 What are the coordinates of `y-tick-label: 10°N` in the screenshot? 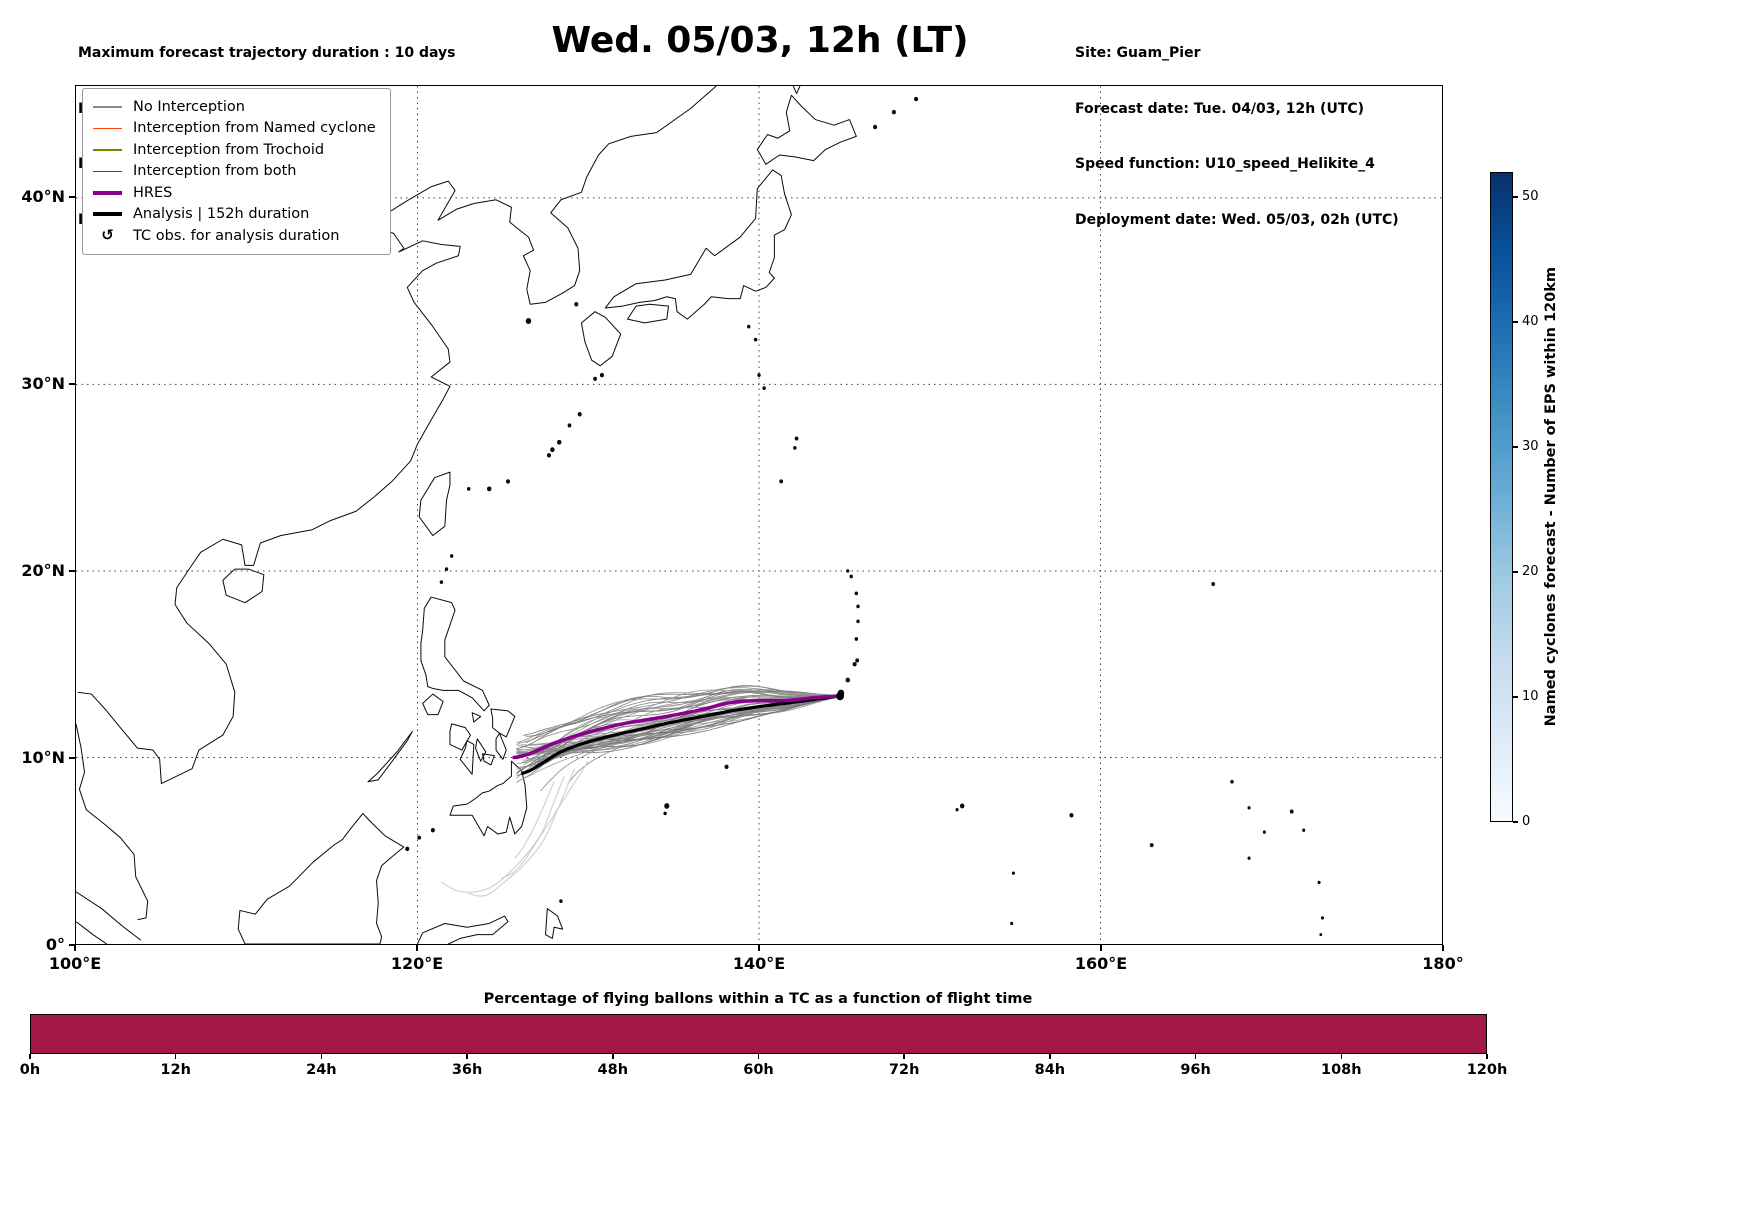 It's located at (43, 758).